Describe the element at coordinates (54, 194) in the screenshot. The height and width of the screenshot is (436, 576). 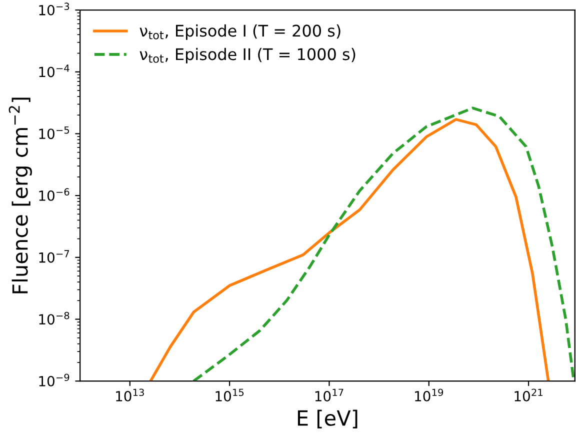
I see `y-tick-label: 10$^{−6}$` at that location.